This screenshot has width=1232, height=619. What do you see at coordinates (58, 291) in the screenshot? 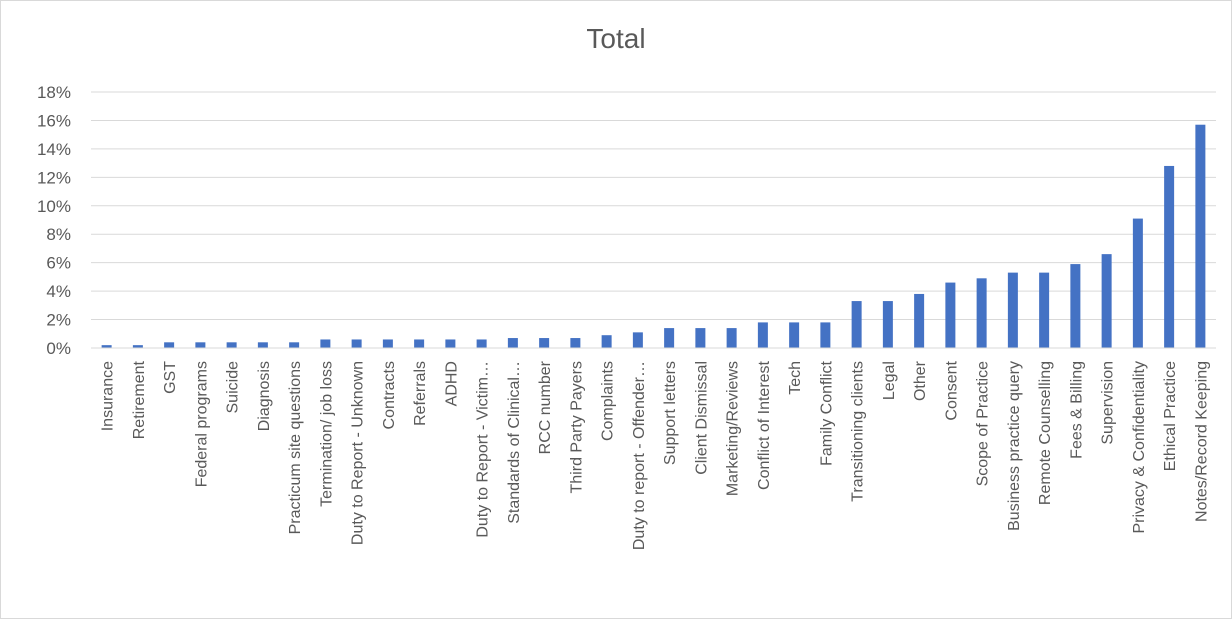
I see `y-tick-label: 4%` at bounding box center [58, 291].